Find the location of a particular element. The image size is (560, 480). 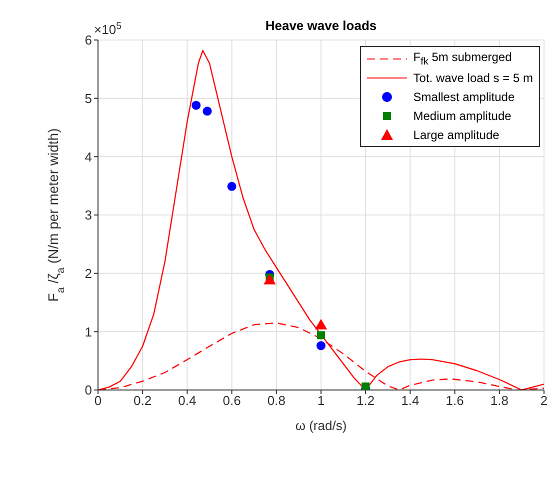

x-tick-label: 0.4 is located at coordinates (187, 400).